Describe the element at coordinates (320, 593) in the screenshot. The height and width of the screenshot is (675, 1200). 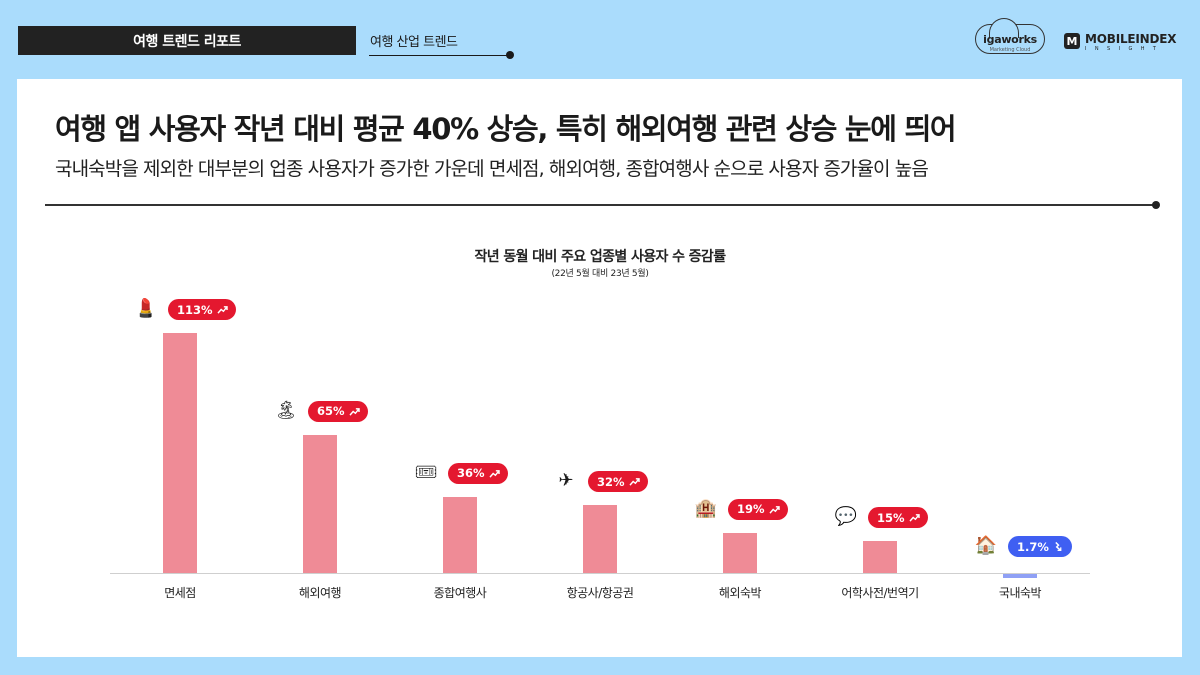
I see `x-tick-label: 해외여행` at that location.